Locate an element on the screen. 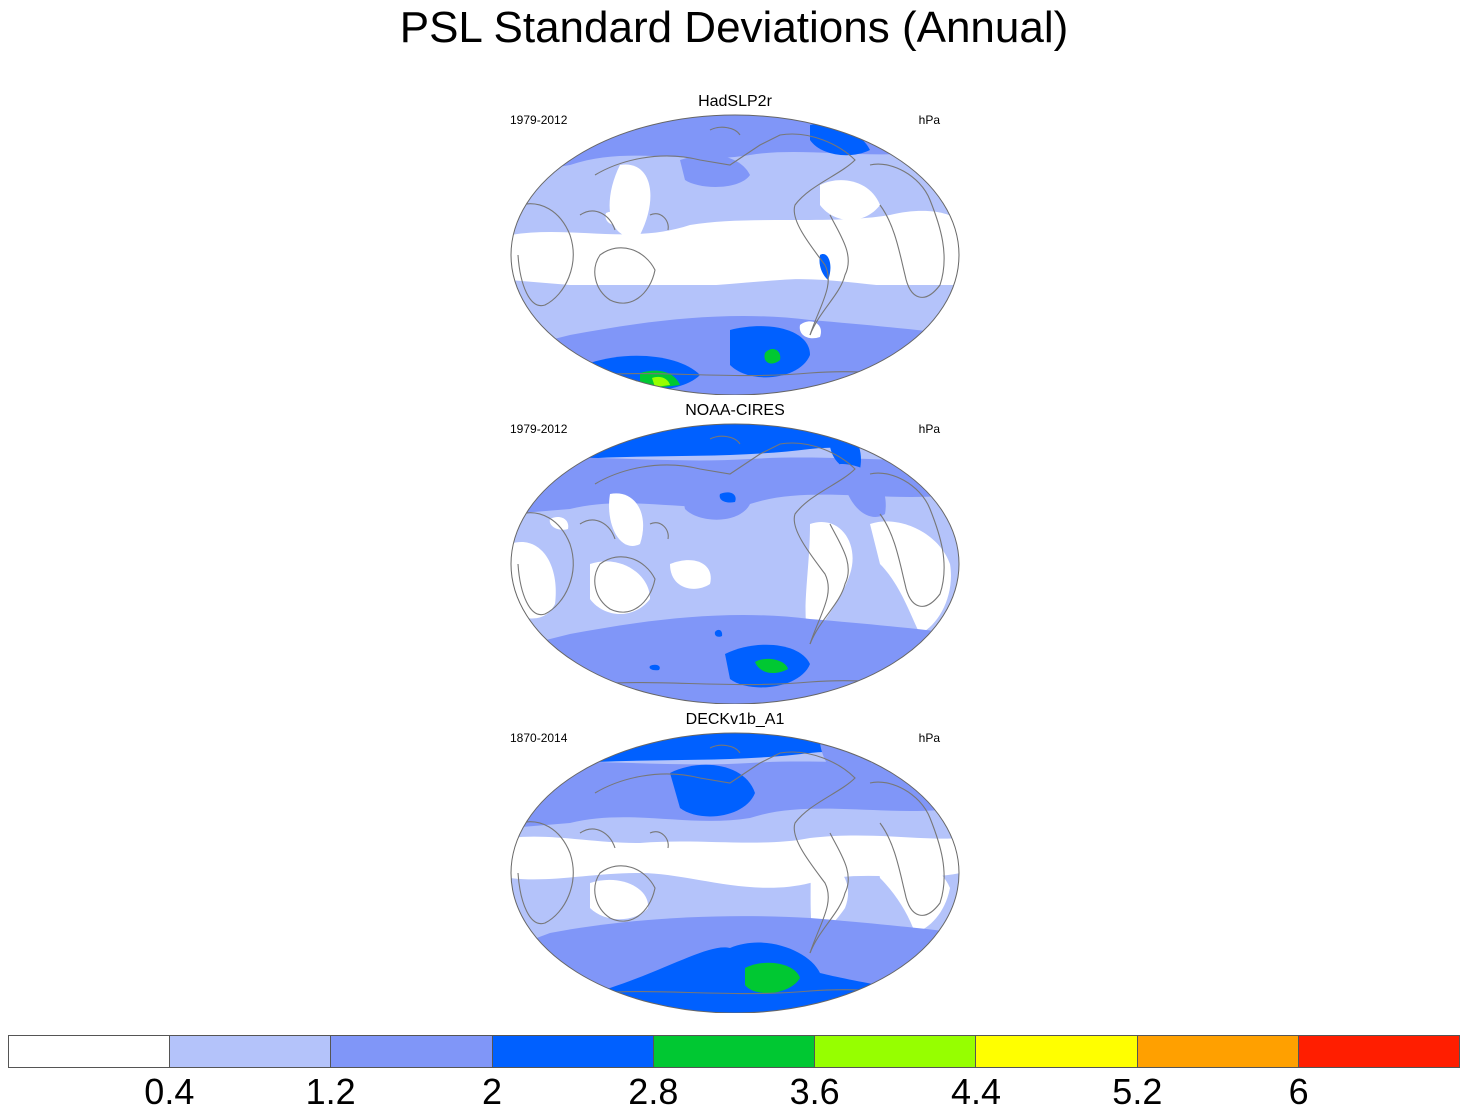 This screenshot has width=1468, height=1116. colorbar-tick-label: 2.8 is located at coordinates (653, 1091).